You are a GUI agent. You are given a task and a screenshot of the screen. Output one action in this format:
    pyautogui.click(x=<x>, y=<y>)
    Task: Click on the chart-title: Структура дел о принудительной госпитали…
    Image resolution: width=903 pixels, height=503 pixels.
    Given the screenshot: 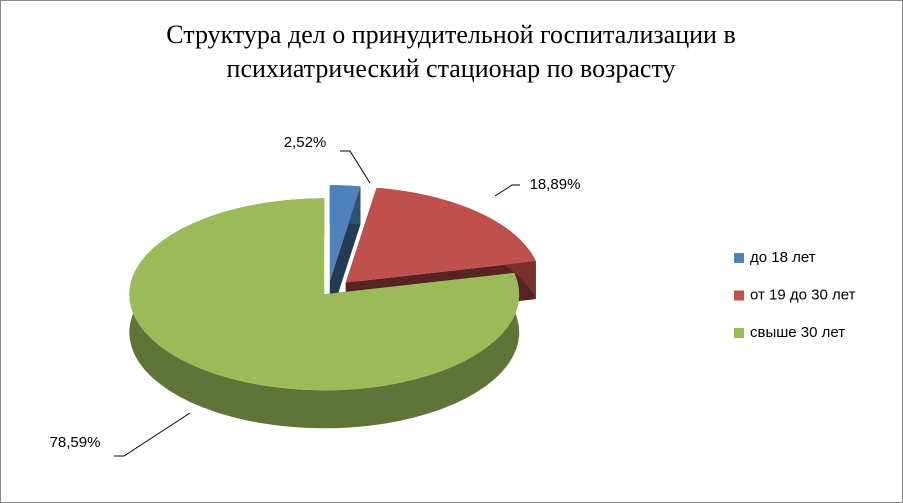 What is the action you would take?
    pyautogui.click(x=451, y=51)
    